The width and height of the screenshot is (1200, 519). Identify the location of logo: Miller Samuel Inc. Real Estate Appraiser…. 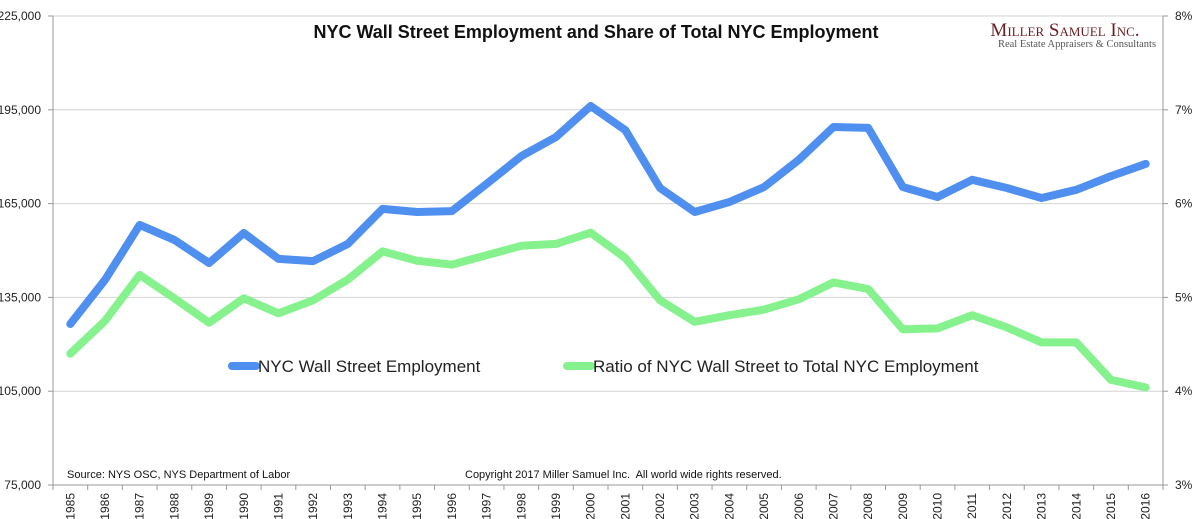
(1073, 35).